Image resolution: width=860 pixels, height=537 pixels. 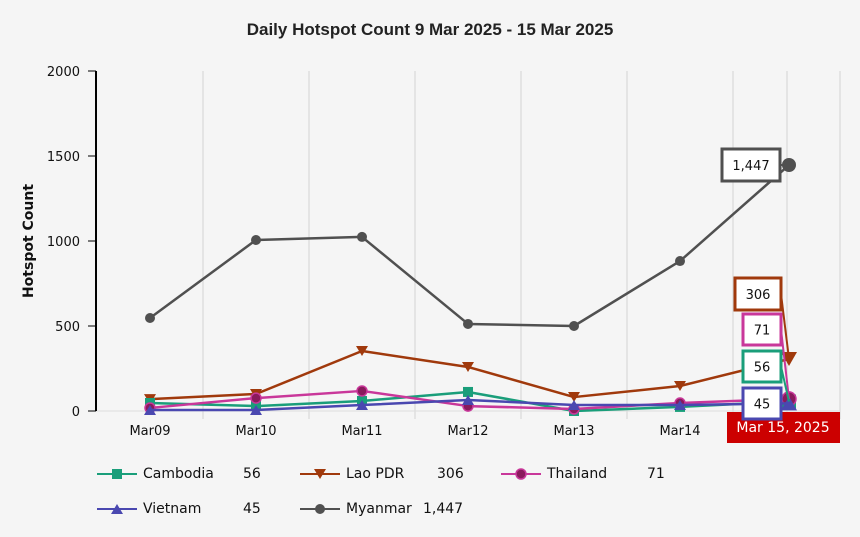 I want to click on legend-item-thailand: Thailand, so click(x=554, y=474).